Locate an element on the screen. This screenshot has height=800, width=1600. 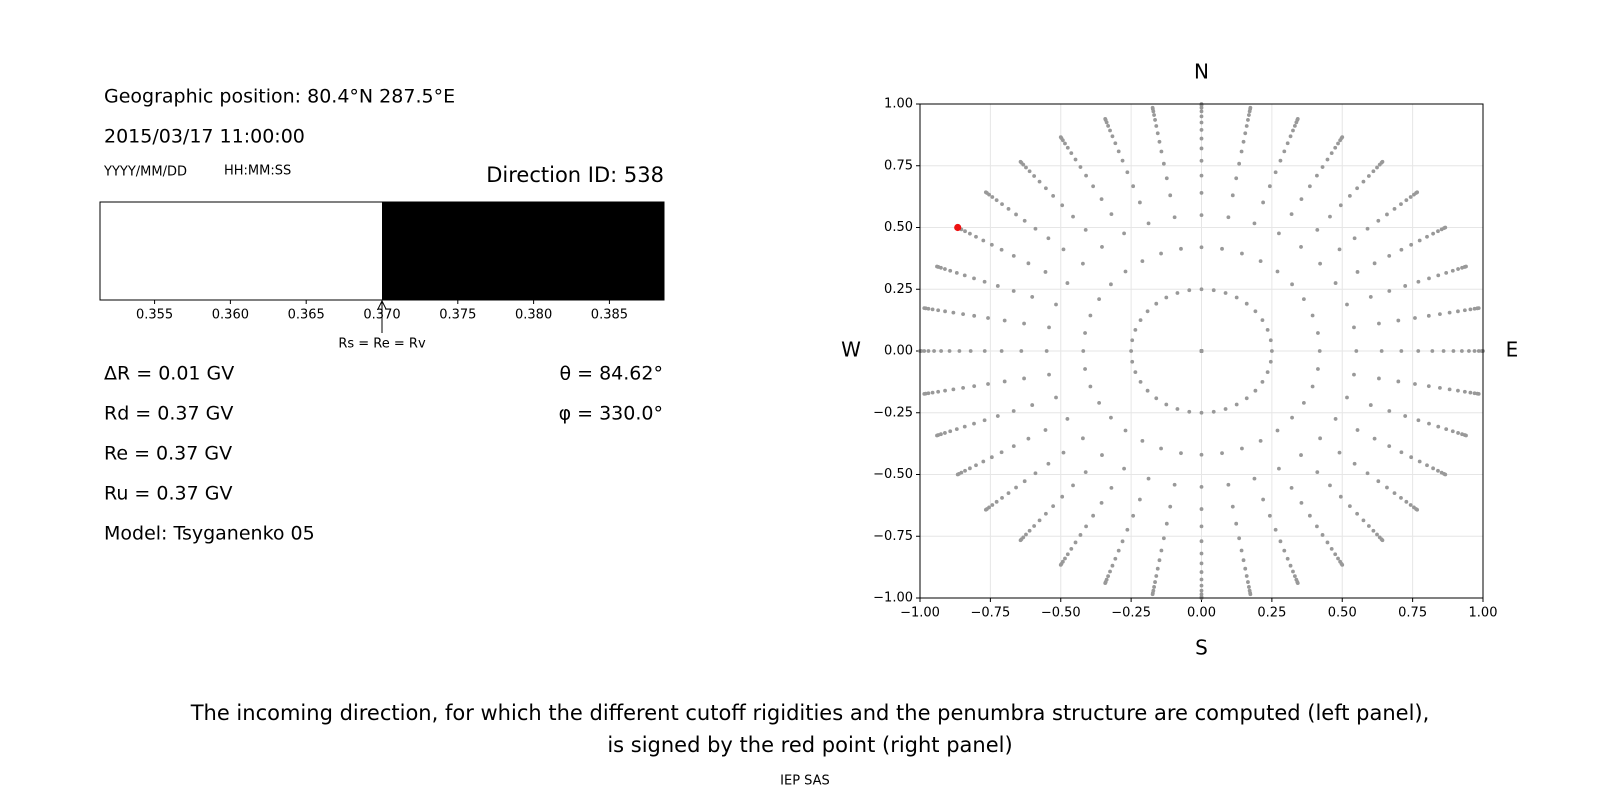
model: Model: Tsyganenko 05 is located at coordinates (209, 534).